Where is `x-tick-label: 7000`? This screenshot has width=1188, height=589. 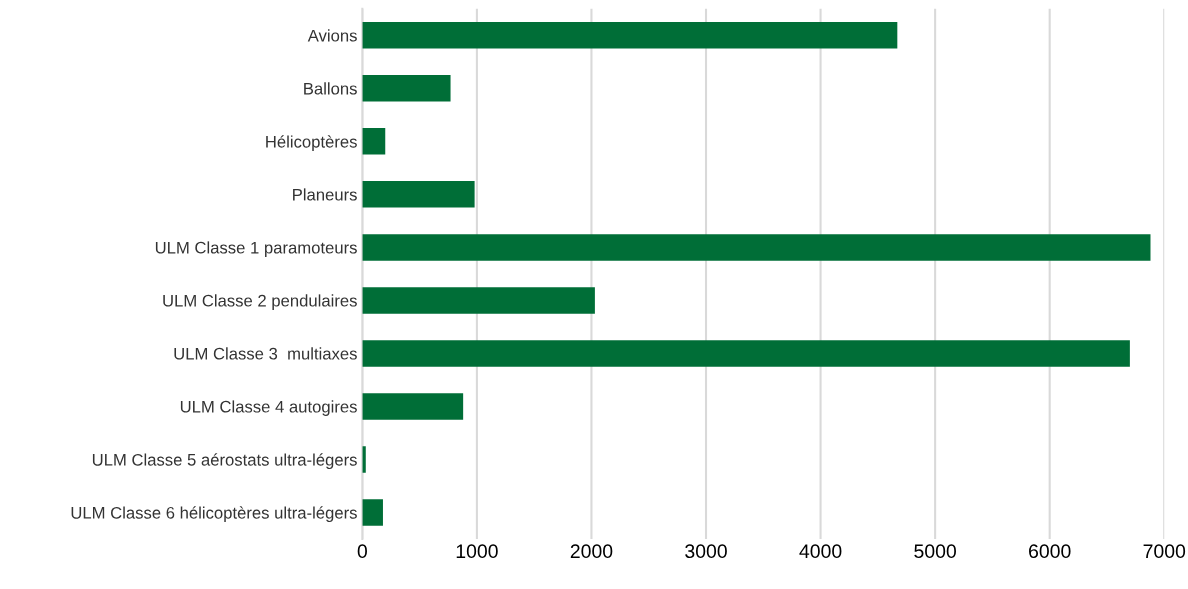
x-tick-label: 7000 is located at coordinates (1164, 551).